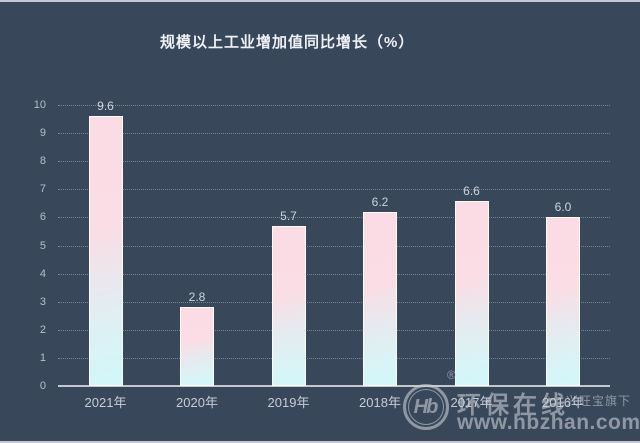 This screenshot has width=640, height=443. Describe the element at coordinates (334, 105) in the screenshot. I see `gridline-y10` at that location.